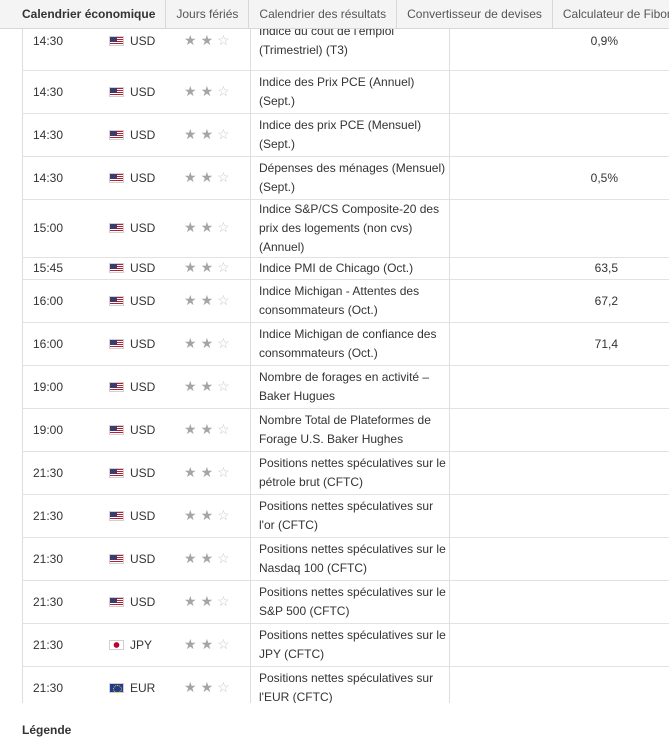 The width and height of the screenshot is (669, 741). What do you see at coordinates (208, 14) in the screenshot?
I see `tab-holidays: Jours fériés` at bounding box center [208, 14].